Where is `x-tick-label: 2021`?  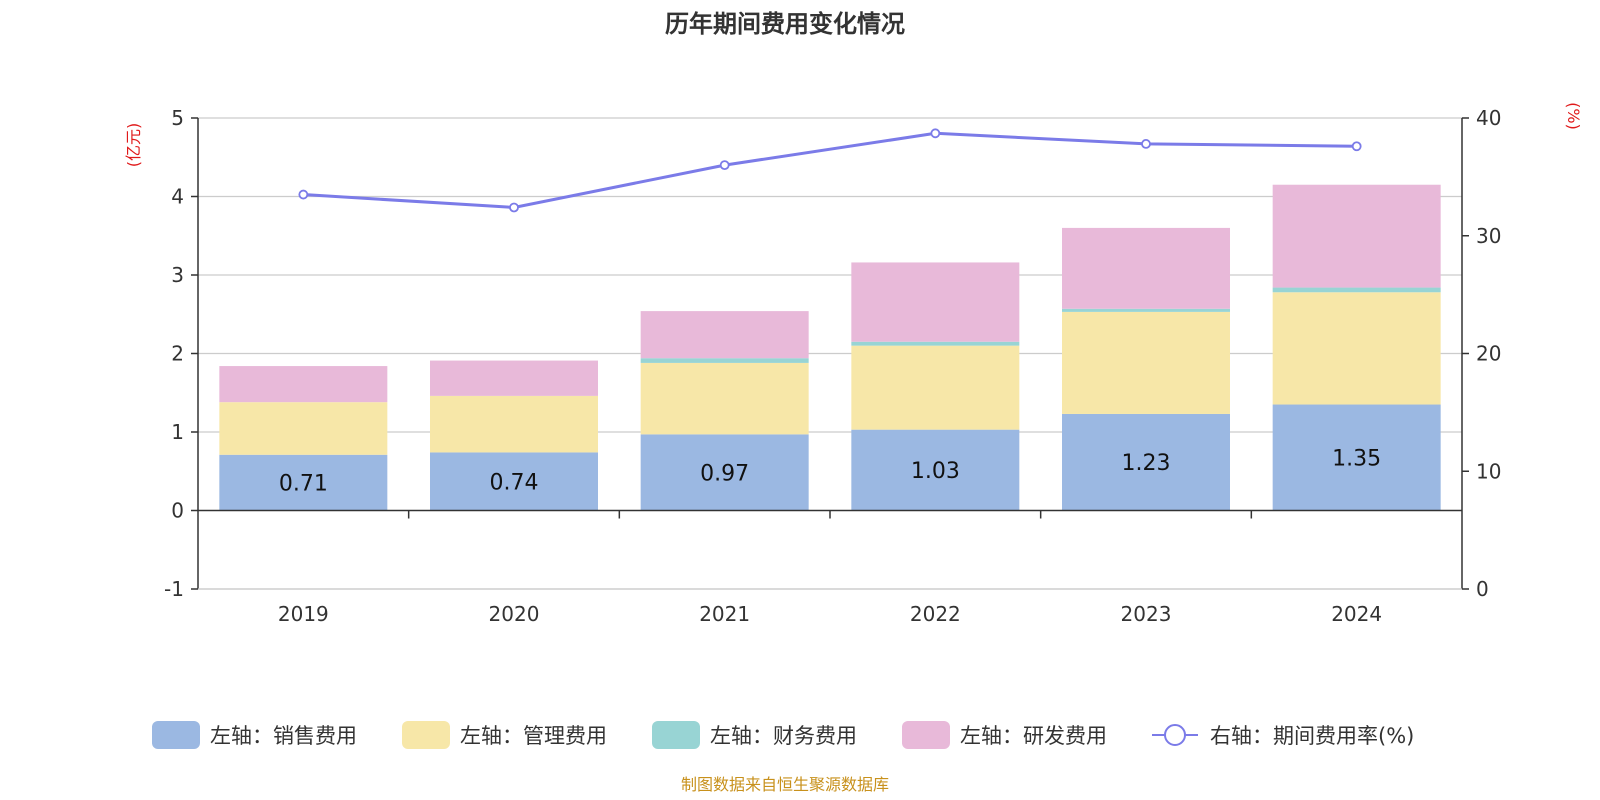
x-tick-label: 2021 is located at coordinates (724, 614).